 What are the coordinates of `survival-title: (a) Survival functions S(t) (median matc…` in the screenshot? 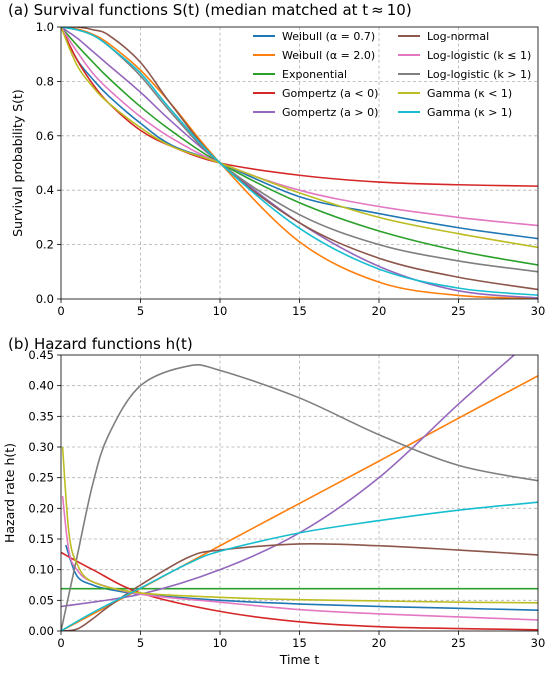 It's located at (210, 10).